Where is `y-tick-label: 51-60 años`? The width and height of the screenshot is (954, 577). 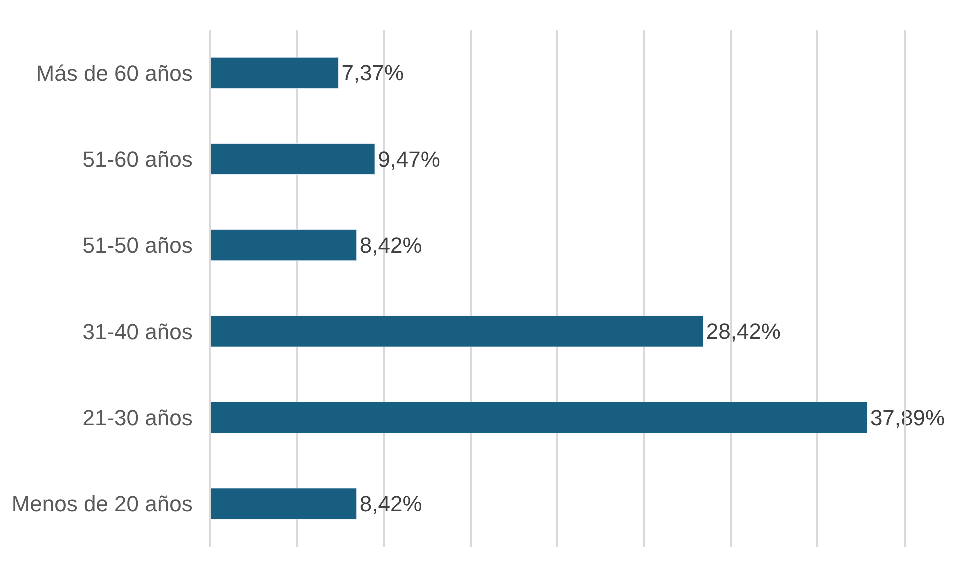
y-tick-label: 51-60 años is located at coordinates (137, 159).